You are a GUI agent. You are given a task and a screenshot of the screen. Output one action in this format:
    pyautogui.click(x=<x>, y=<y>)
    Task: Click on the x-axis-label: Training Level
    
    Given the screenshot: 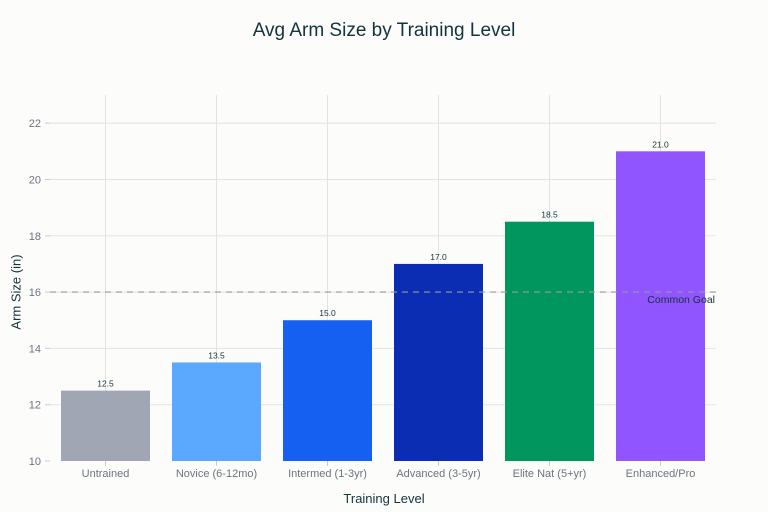 What is the action you would take?
    pyautogui.click(x=384, y=498)
    